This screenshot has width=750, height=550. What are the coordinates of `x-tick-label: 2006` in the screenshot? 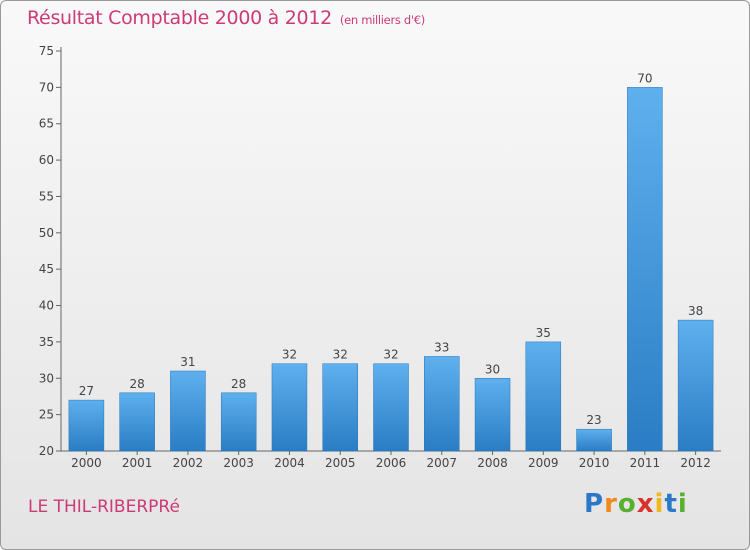 It's located at (391, 463).